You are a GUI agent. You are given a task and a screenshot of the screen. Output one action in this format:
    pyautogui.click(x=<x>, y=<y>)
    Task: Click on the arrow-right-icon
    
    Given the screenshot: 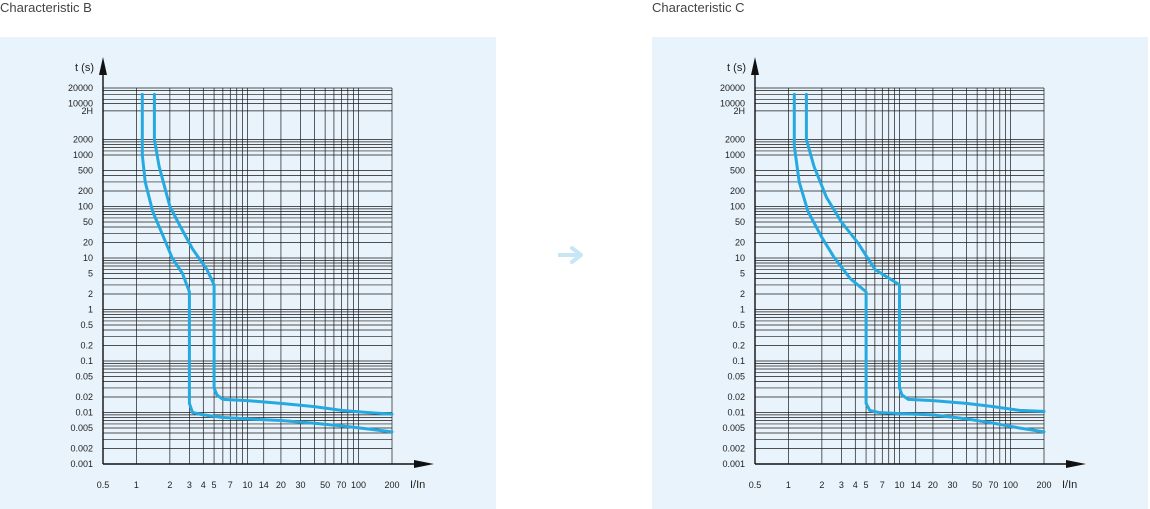 What is the action you would take?
    pyautogui.click(x=573, y=257)
    